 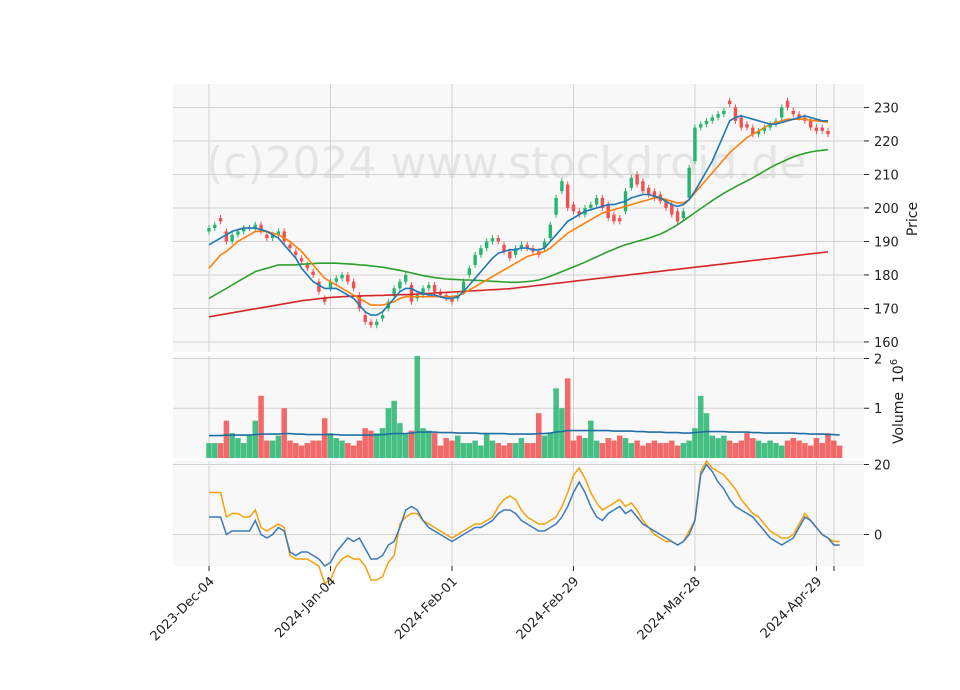 I want to click on volume-unit-label: 106, so click(x=898, y=371).